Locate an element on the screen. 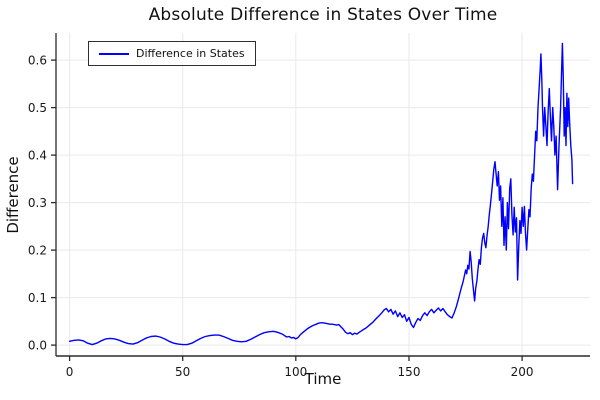 The image size is (600, 400). x-tick-label: 150 is located at coordinates (409, 372).